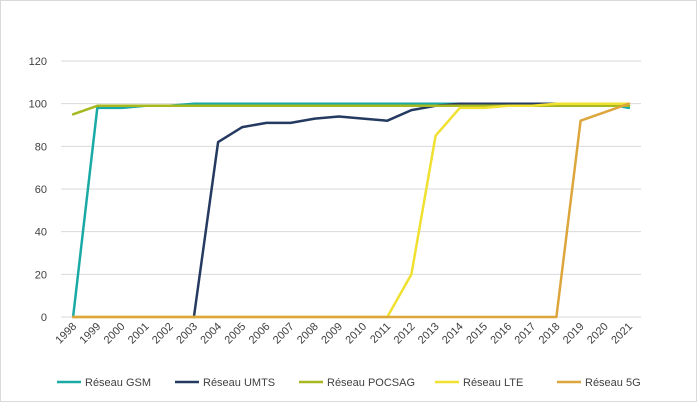 The image size is (697, 403). I want to click on y-tick-label: 20, so click(41, 275).